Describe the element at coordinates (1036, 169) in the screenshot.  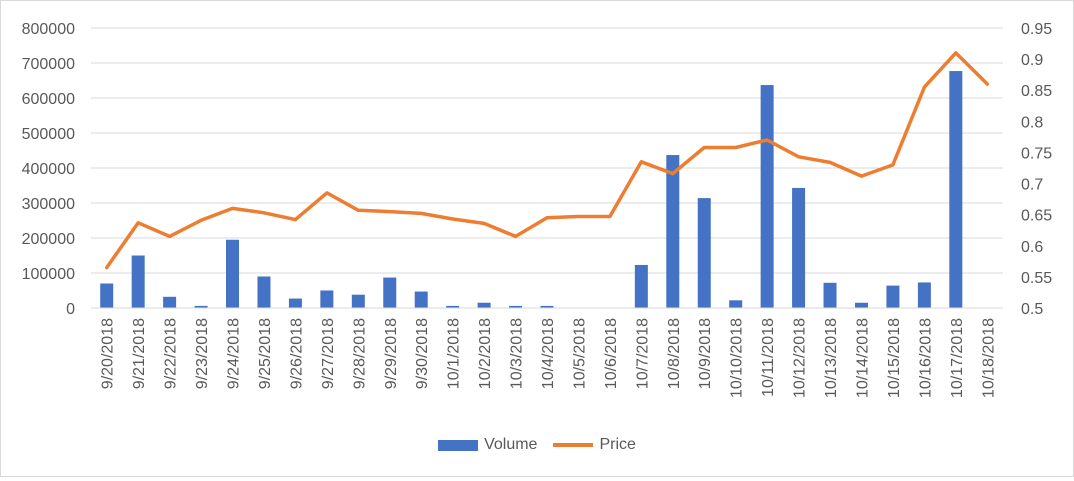
I see `right-axis-ticks: 0.5 0.55 0.6 0.65 0.7 0.75 0.8 0.85 0.9 0.95` at that location.